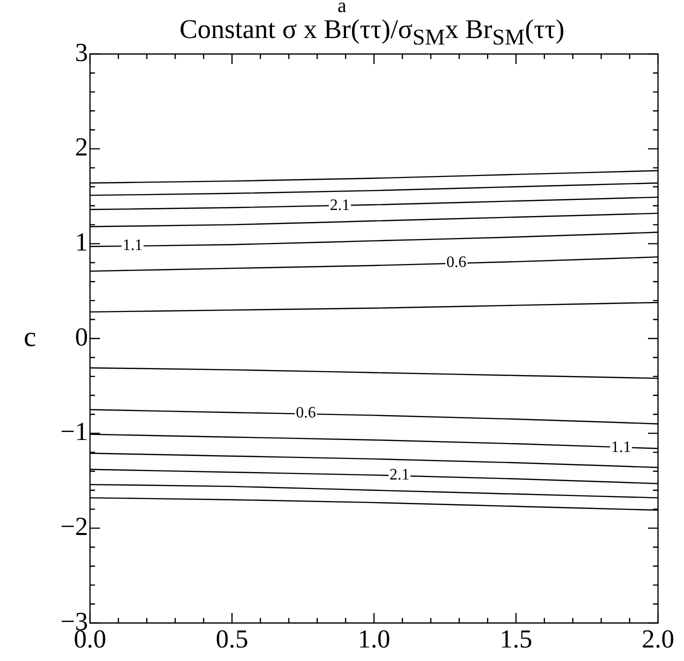  I want to click on y-tick-label: 2, so click(81, 147).